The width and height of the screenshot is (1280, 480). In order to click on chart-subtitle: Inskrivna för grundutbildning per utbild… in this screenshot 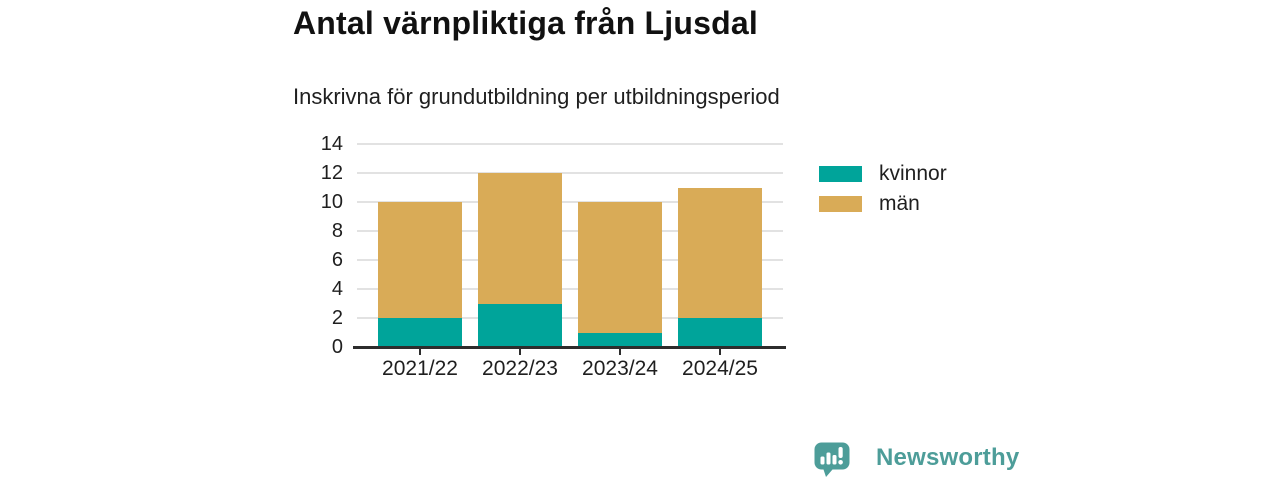, I will do `click(536, 96)`.